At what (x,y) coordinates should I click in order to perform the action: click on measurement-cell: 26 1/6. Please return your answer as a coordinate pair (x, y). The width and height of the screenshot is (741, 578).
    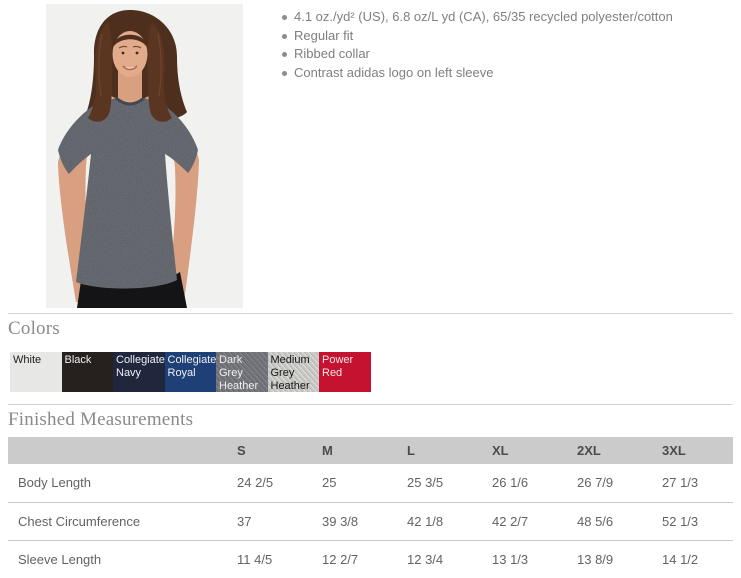
    Looking at the image, I should click on (510, 483).